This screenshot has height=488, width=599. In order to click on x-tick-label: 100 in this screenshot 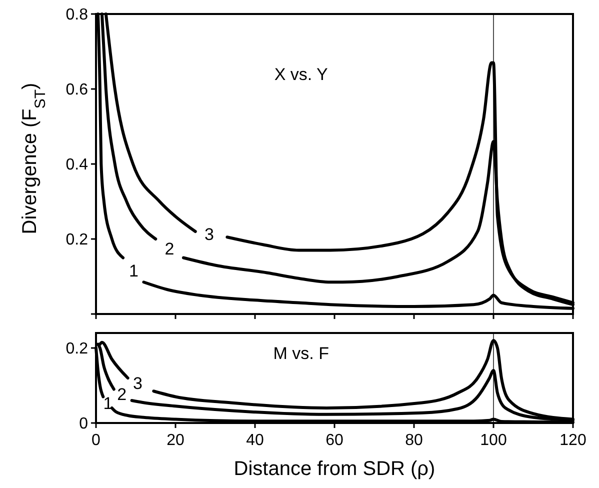, I will do `click(493, 440)`.